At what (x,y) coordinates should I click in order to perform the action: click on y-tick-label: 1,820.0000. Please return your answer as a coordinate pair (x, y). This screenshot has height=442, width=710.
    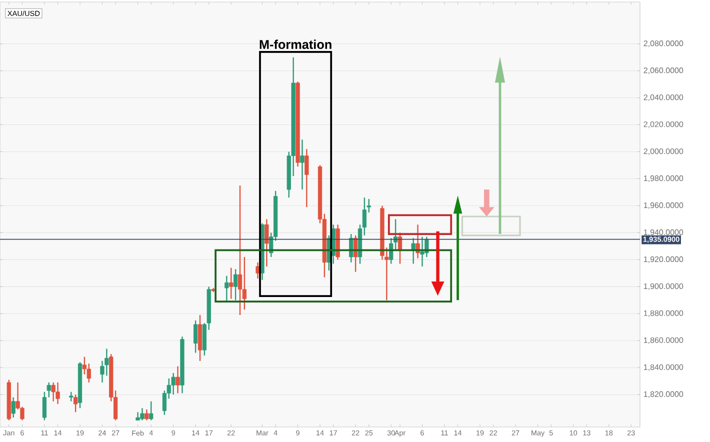
    Looking at the image, I should click on (664, 394).